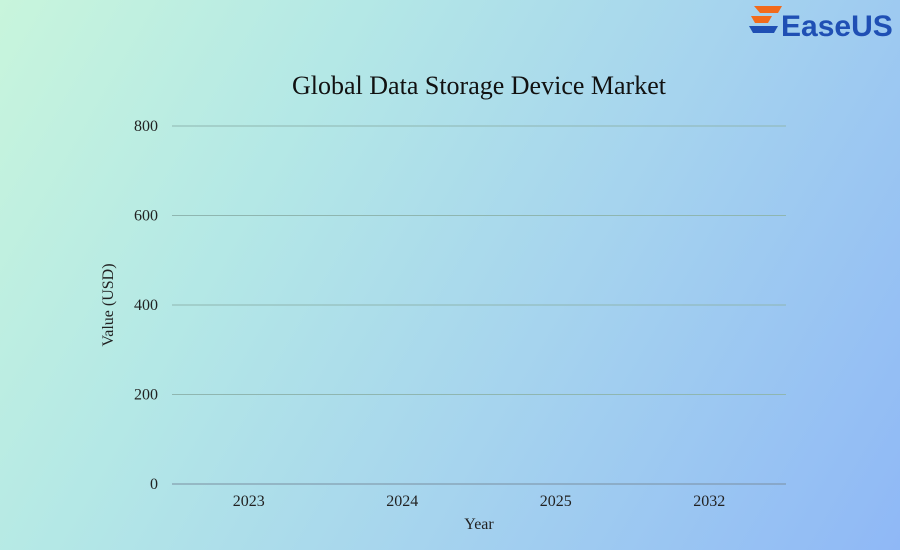 The image size is (900, 550). I want to click on y-tick-label: 400, so click(146, 305).